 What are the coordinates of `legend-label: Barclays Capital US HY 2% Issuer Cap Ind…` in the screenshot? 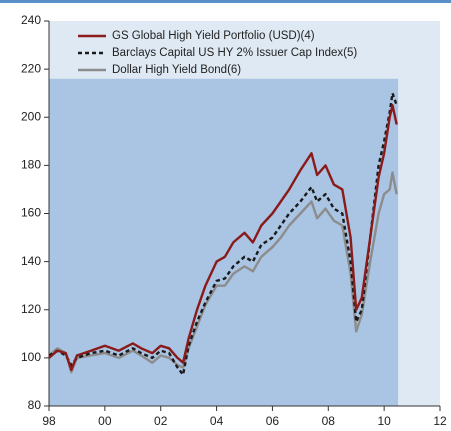 It's located at (234, 53).